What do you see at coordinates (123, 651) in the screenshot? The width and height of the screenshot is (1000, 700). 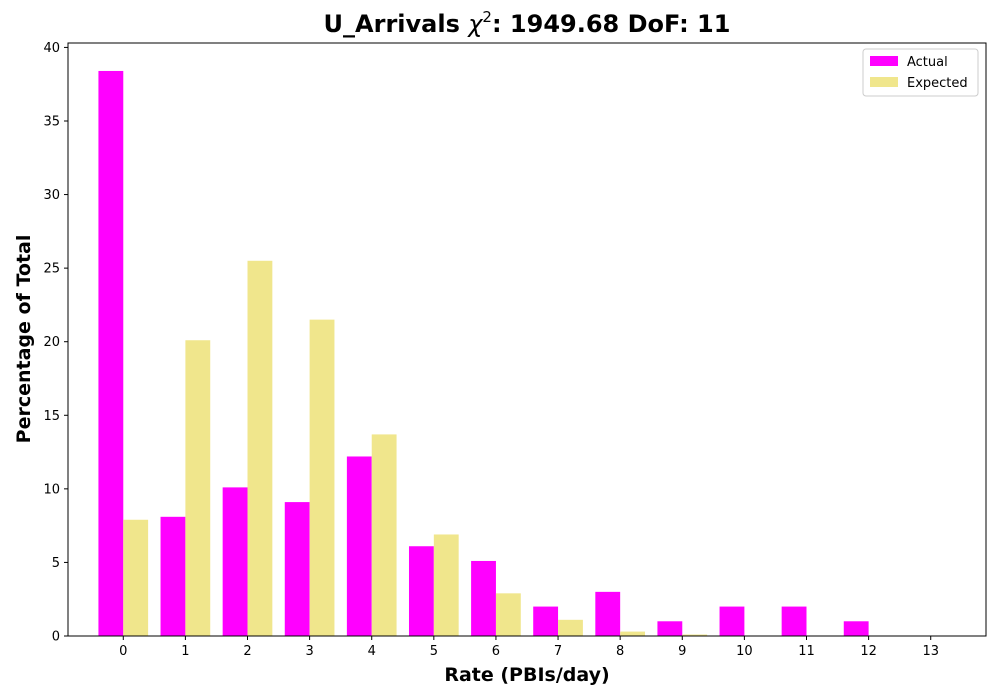 I see `x-tick-label: 0` at bounding box center [123, 651].